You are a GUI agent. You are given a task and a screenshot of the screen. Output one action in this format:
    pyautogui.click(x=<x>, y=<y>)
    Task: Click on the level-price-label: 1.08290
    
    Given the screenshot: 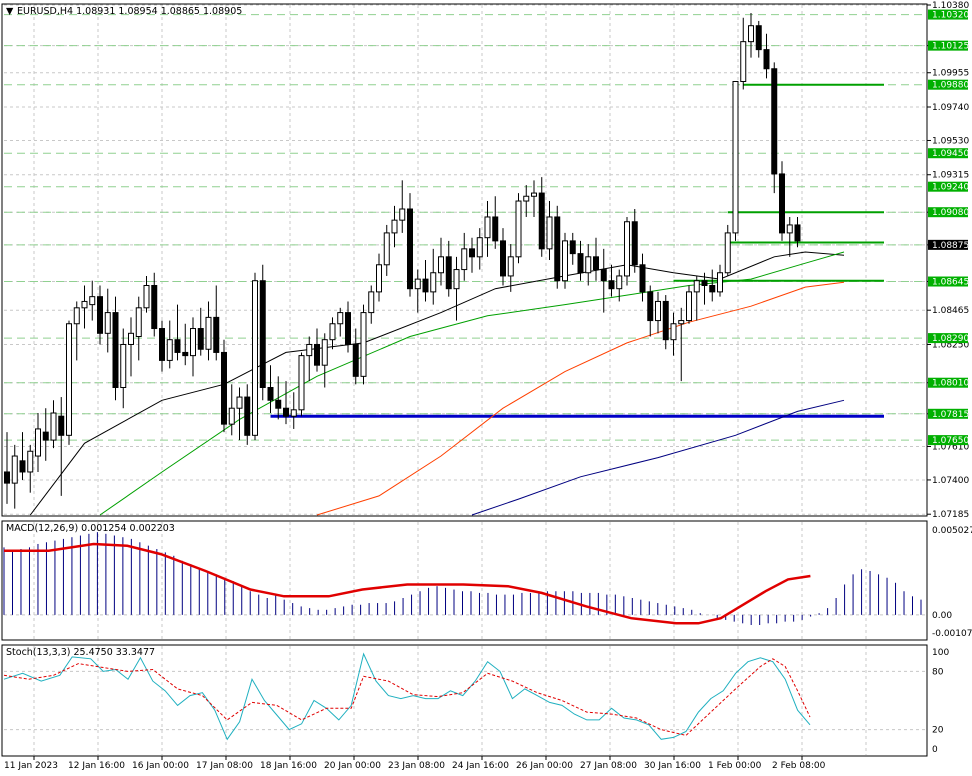 What is the action you would take?
    pyautogui.click(x=950, y=339)
    